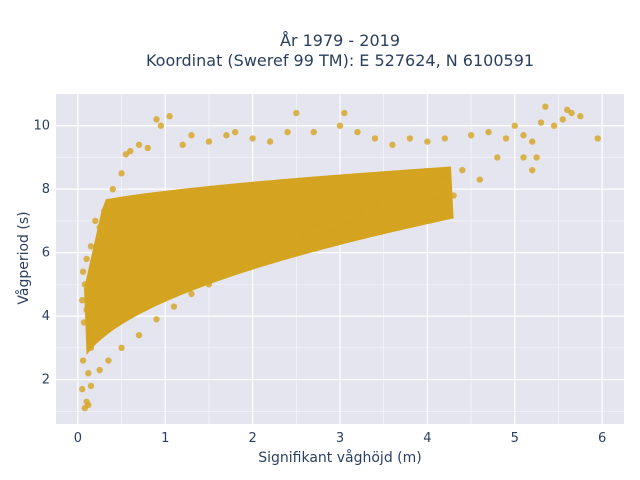 The image size is (640, 480). What do you see at coordinates (602, 438) in the screenshot?
I see `x-tick-label: 6` at bounding box center [602, 438].